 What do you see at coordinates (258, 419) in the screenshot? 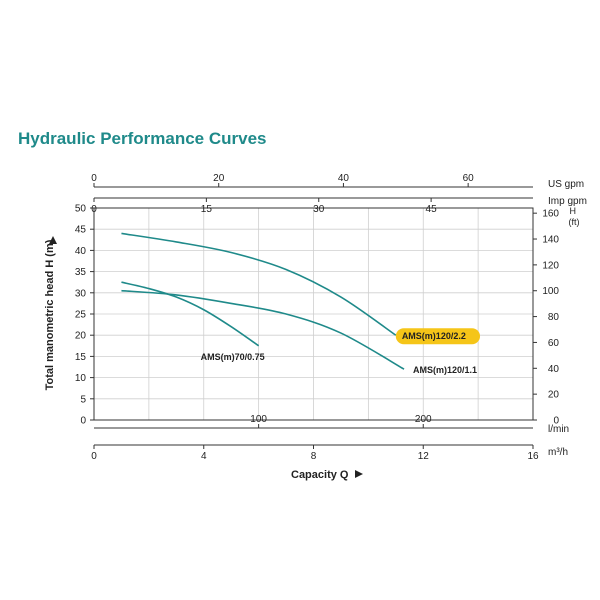
I see `lmin-tick-label: 100` at bounding box center [258, 419].